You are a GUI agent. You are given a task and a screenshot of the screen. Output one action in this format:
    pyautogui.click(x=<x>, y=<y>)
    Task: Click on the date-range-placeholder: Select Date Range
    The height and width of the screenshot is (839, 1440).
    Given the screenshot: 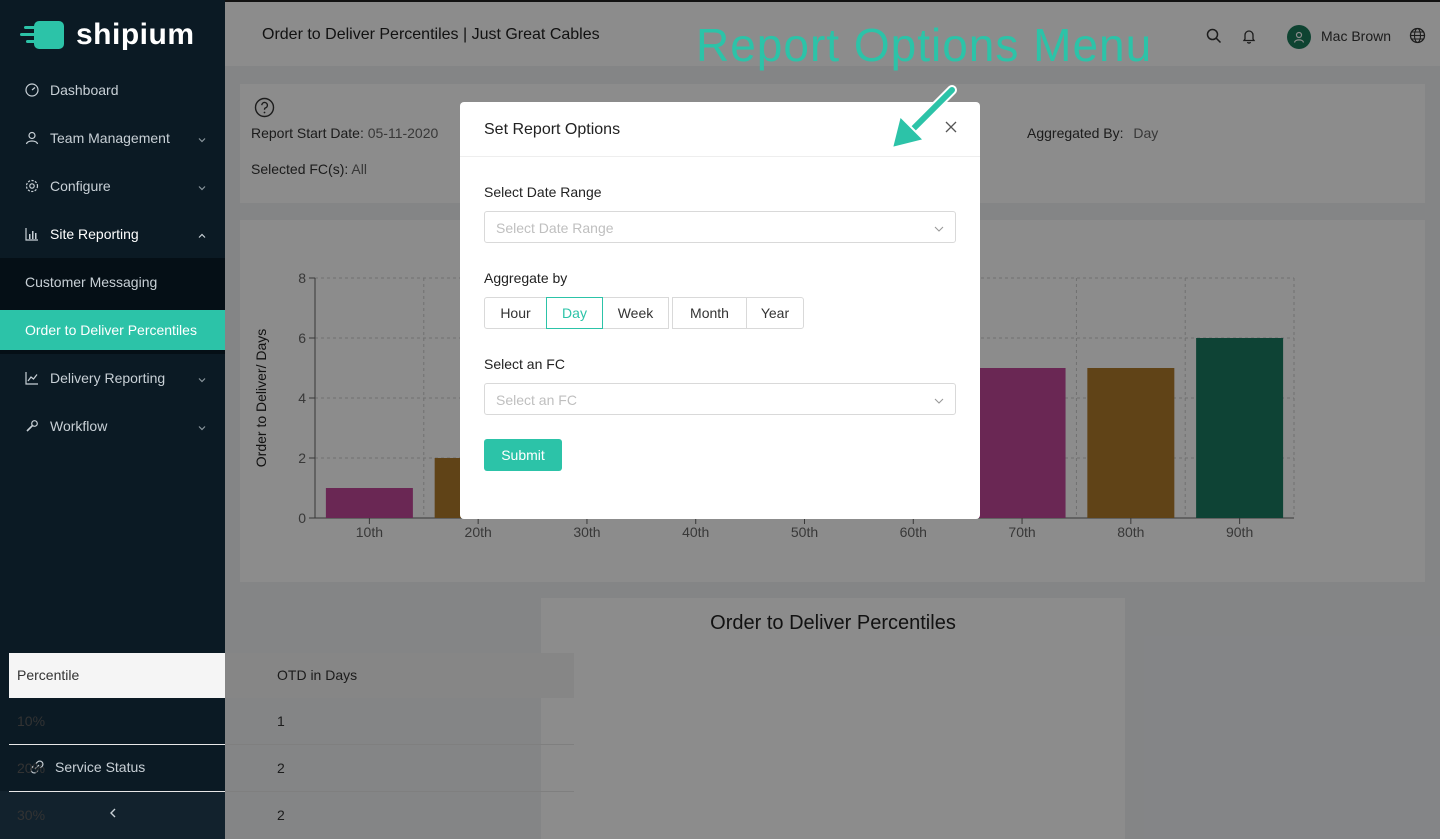 What is the action you would take?
    pyautogui.click(x=555, y=228)
    